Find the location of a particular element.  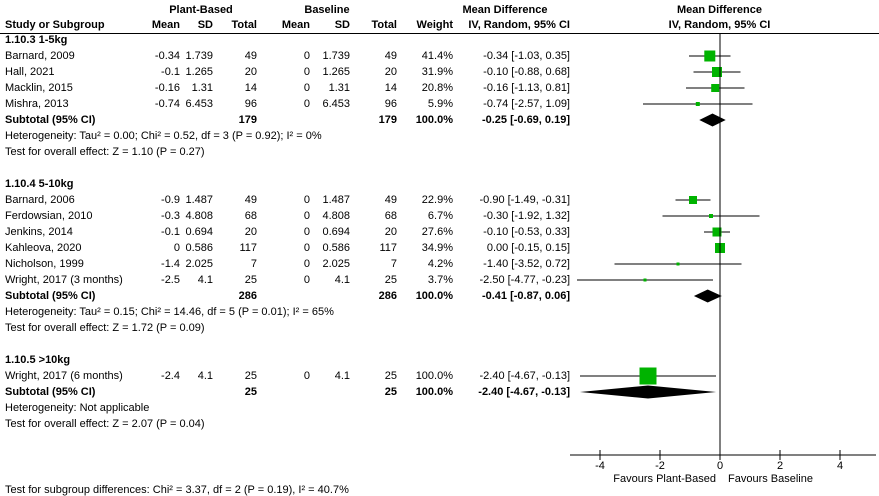

sd-plant-cell: 0.586 is located at coordinates (199, 248).